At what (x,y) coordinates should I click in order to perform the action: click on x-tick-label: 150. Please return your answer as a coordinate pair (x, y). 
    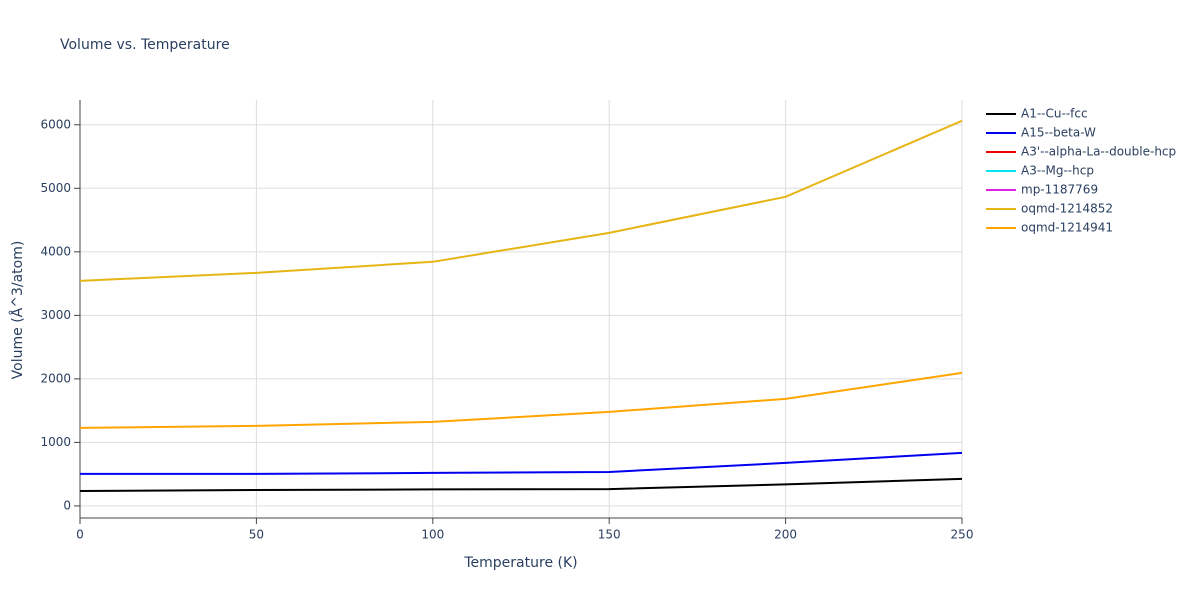
    Looking at the image, I should click on (609, 535).